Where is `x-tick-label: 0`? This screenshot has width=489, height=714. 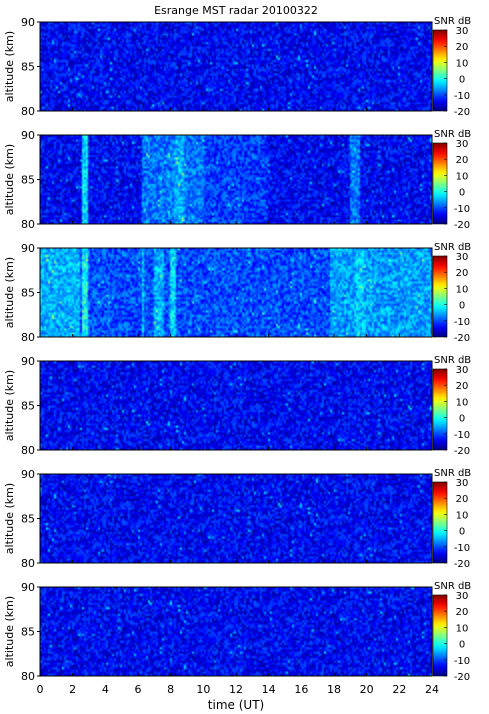 x-tick-label: 0 is located at coordinates (40, 689).